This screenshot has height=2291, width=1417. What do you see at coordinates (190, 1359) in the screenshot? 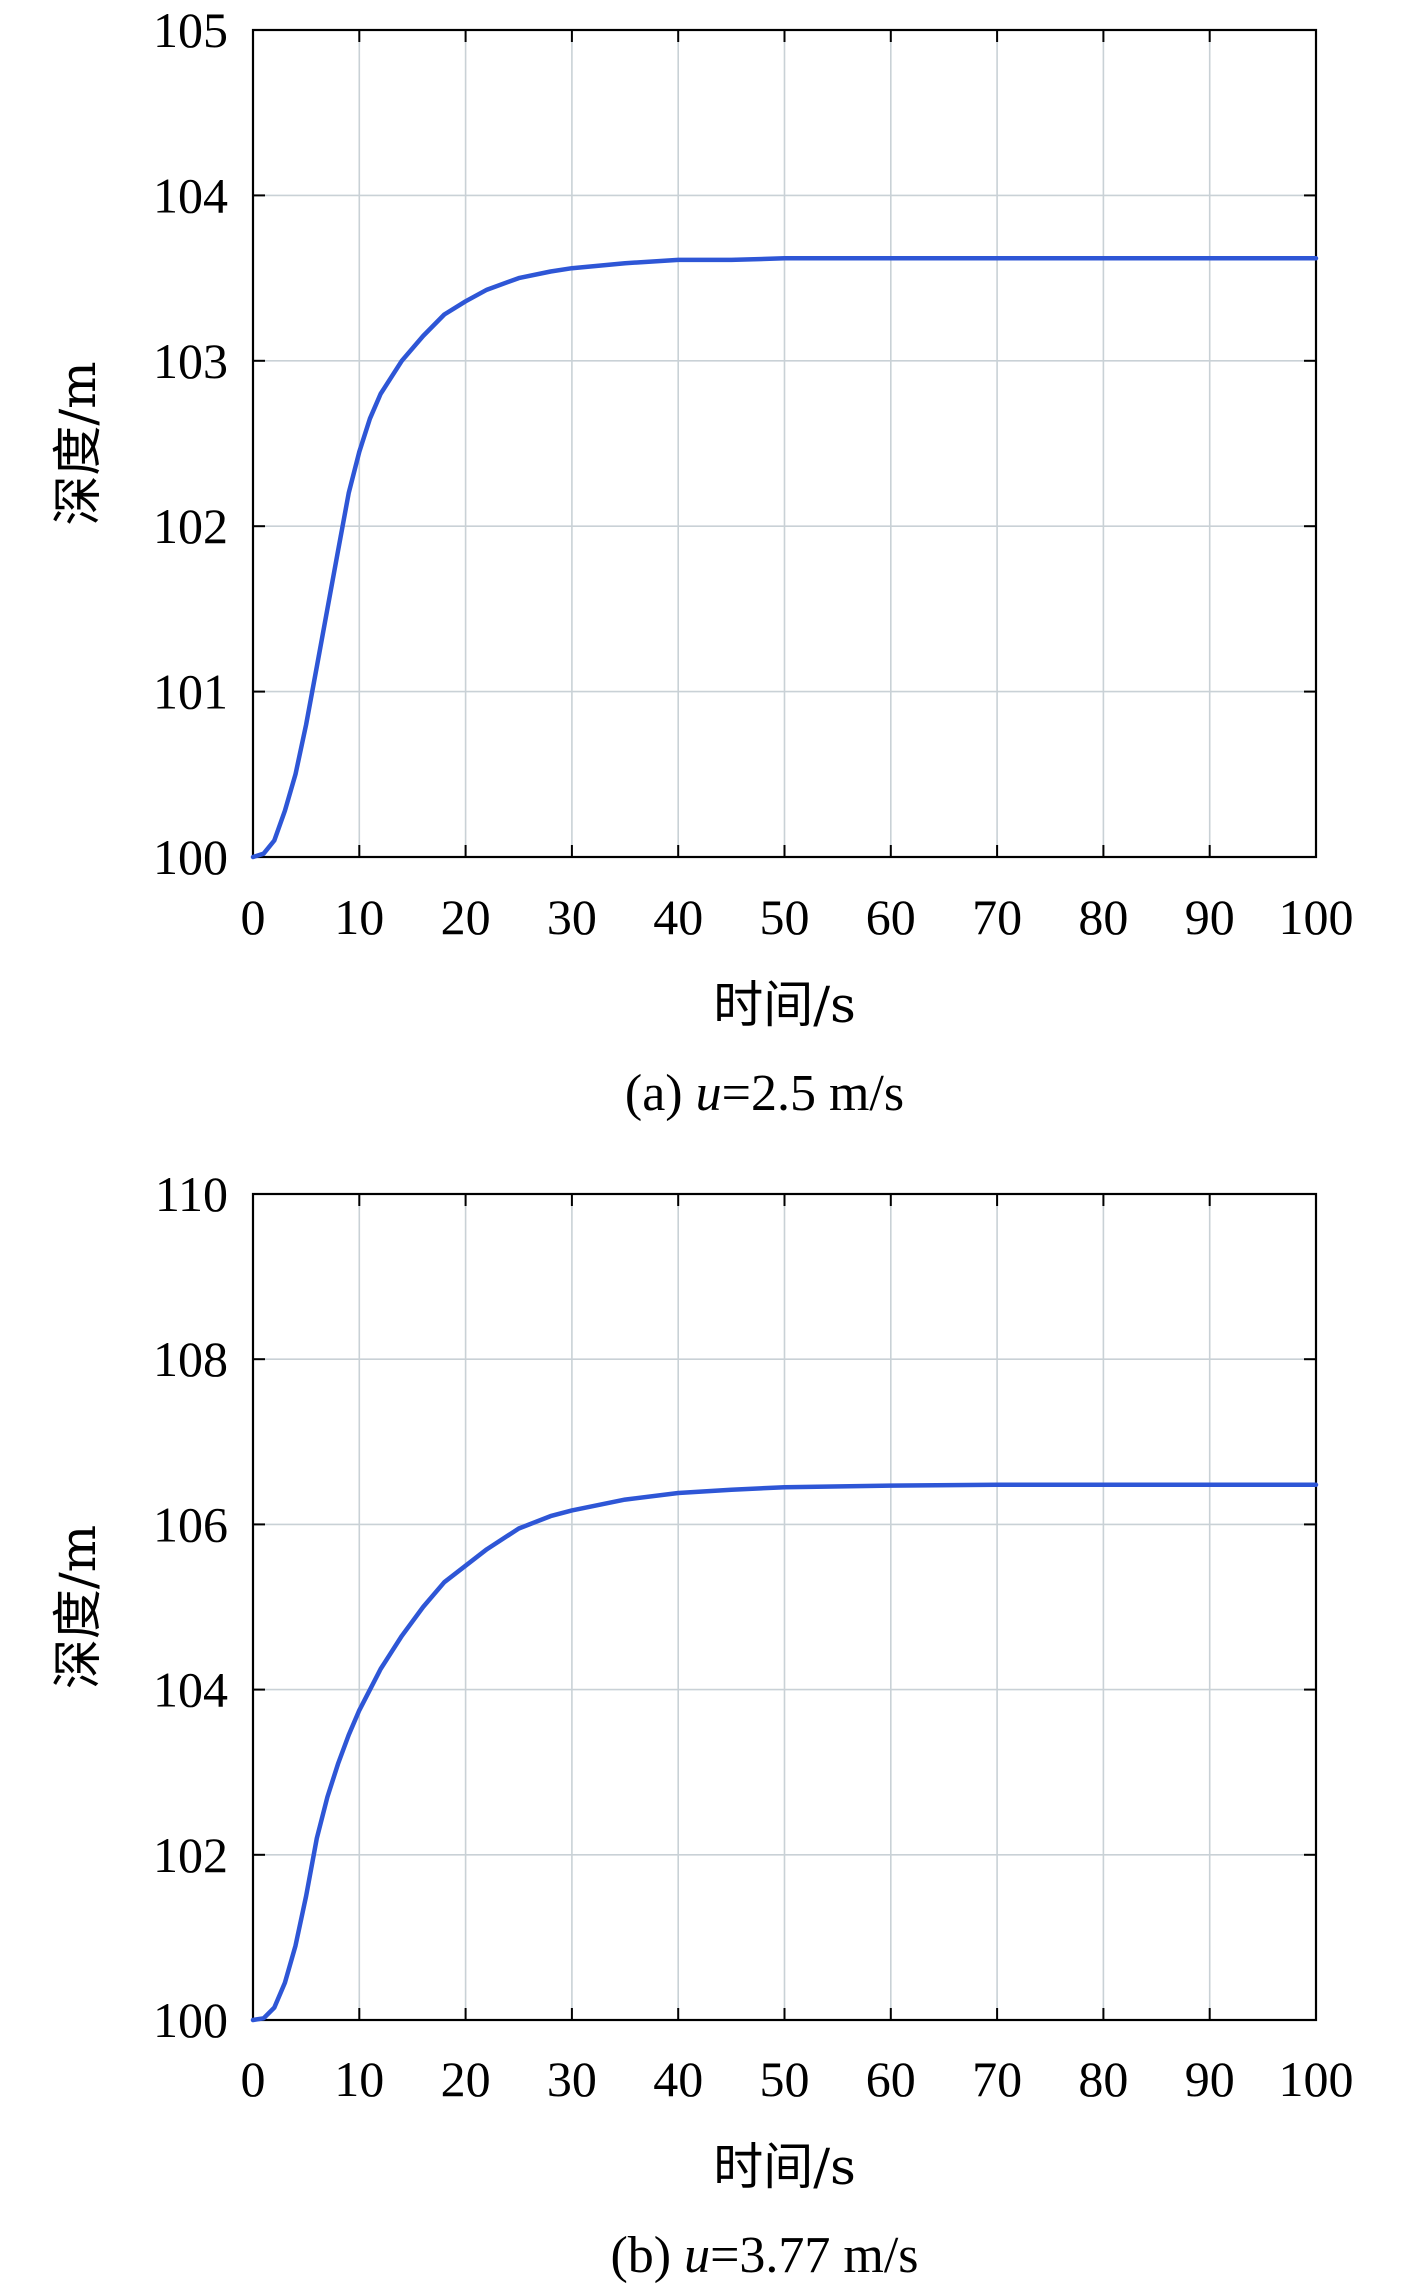
I see `y-tick-label: 108` at bounding box center [190, 1359].